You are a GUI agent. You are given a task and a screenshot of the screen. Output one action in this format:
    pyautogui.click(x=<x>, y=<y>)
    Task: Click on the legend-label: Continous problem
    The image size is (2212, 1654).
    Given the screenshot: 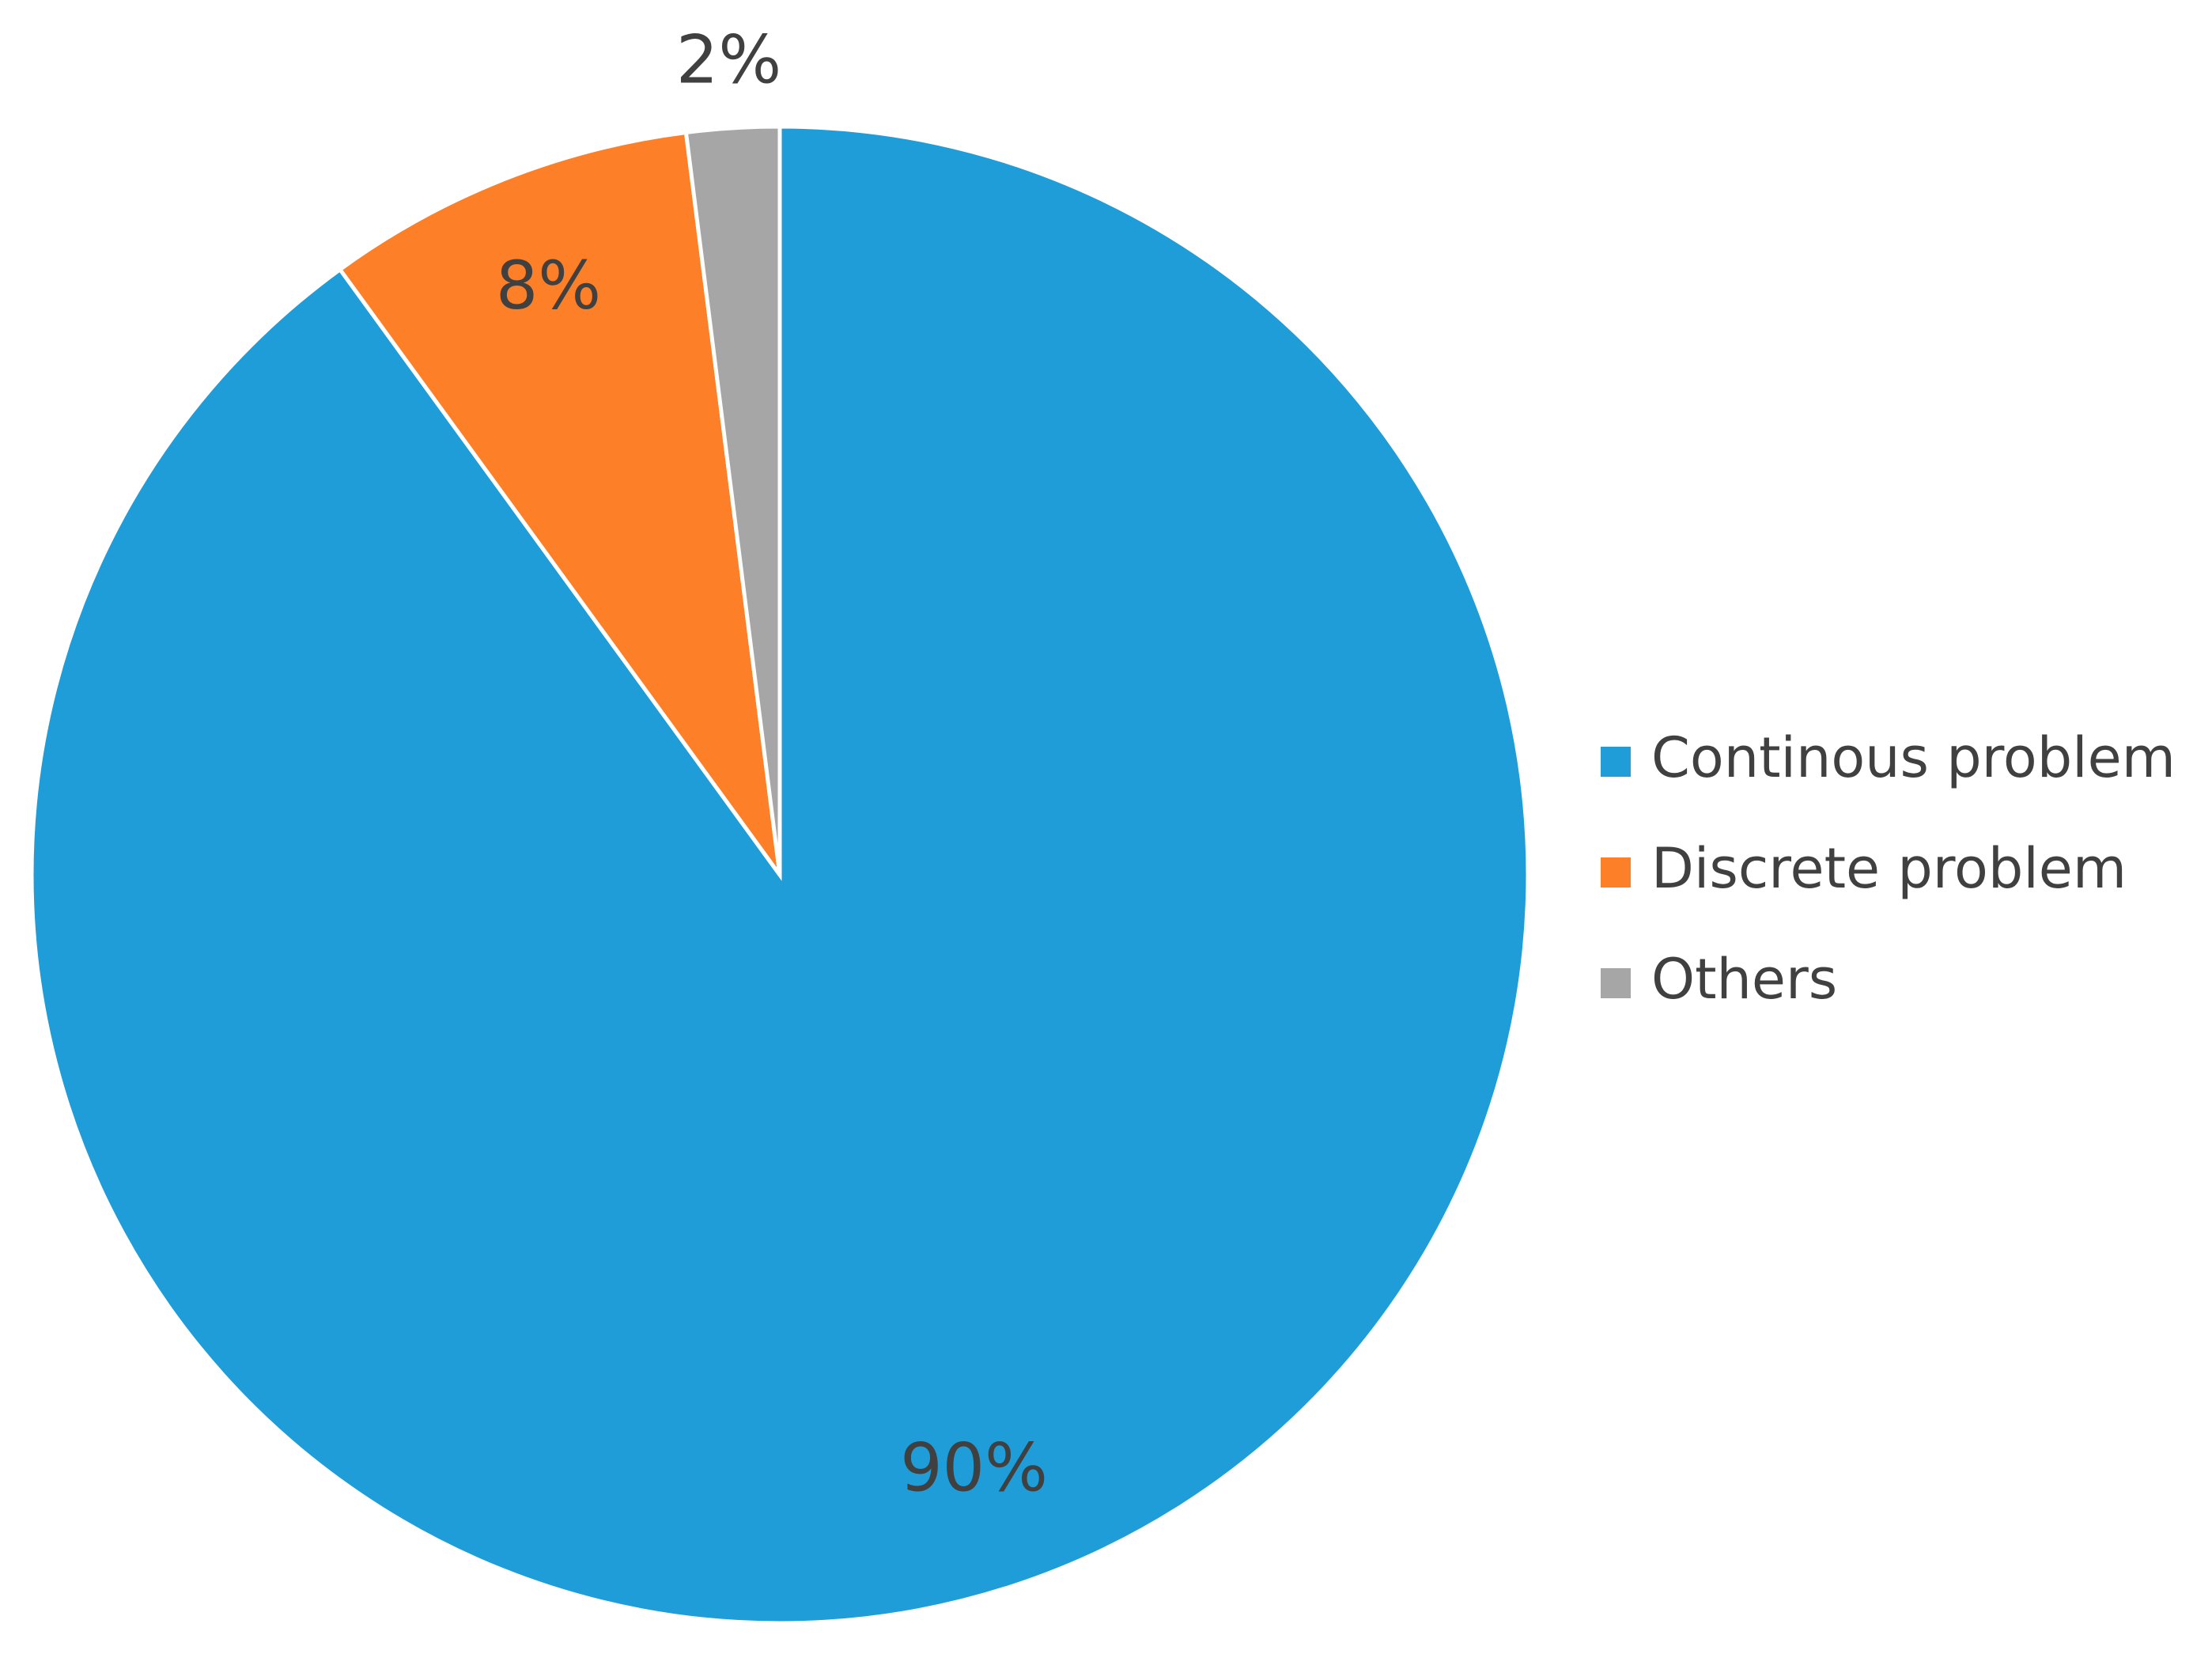 What is the action you would take?
    pyautogui.click(x=1913, y=757)
    